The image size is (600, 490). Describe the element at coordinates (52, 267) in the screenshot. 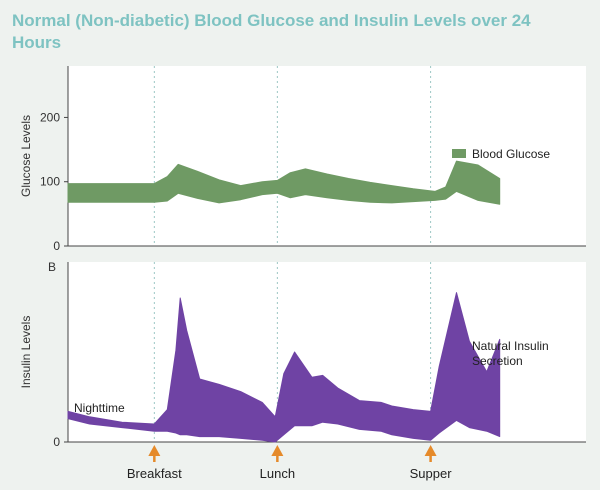

I see `insulin-axis-letter: B` at that location.